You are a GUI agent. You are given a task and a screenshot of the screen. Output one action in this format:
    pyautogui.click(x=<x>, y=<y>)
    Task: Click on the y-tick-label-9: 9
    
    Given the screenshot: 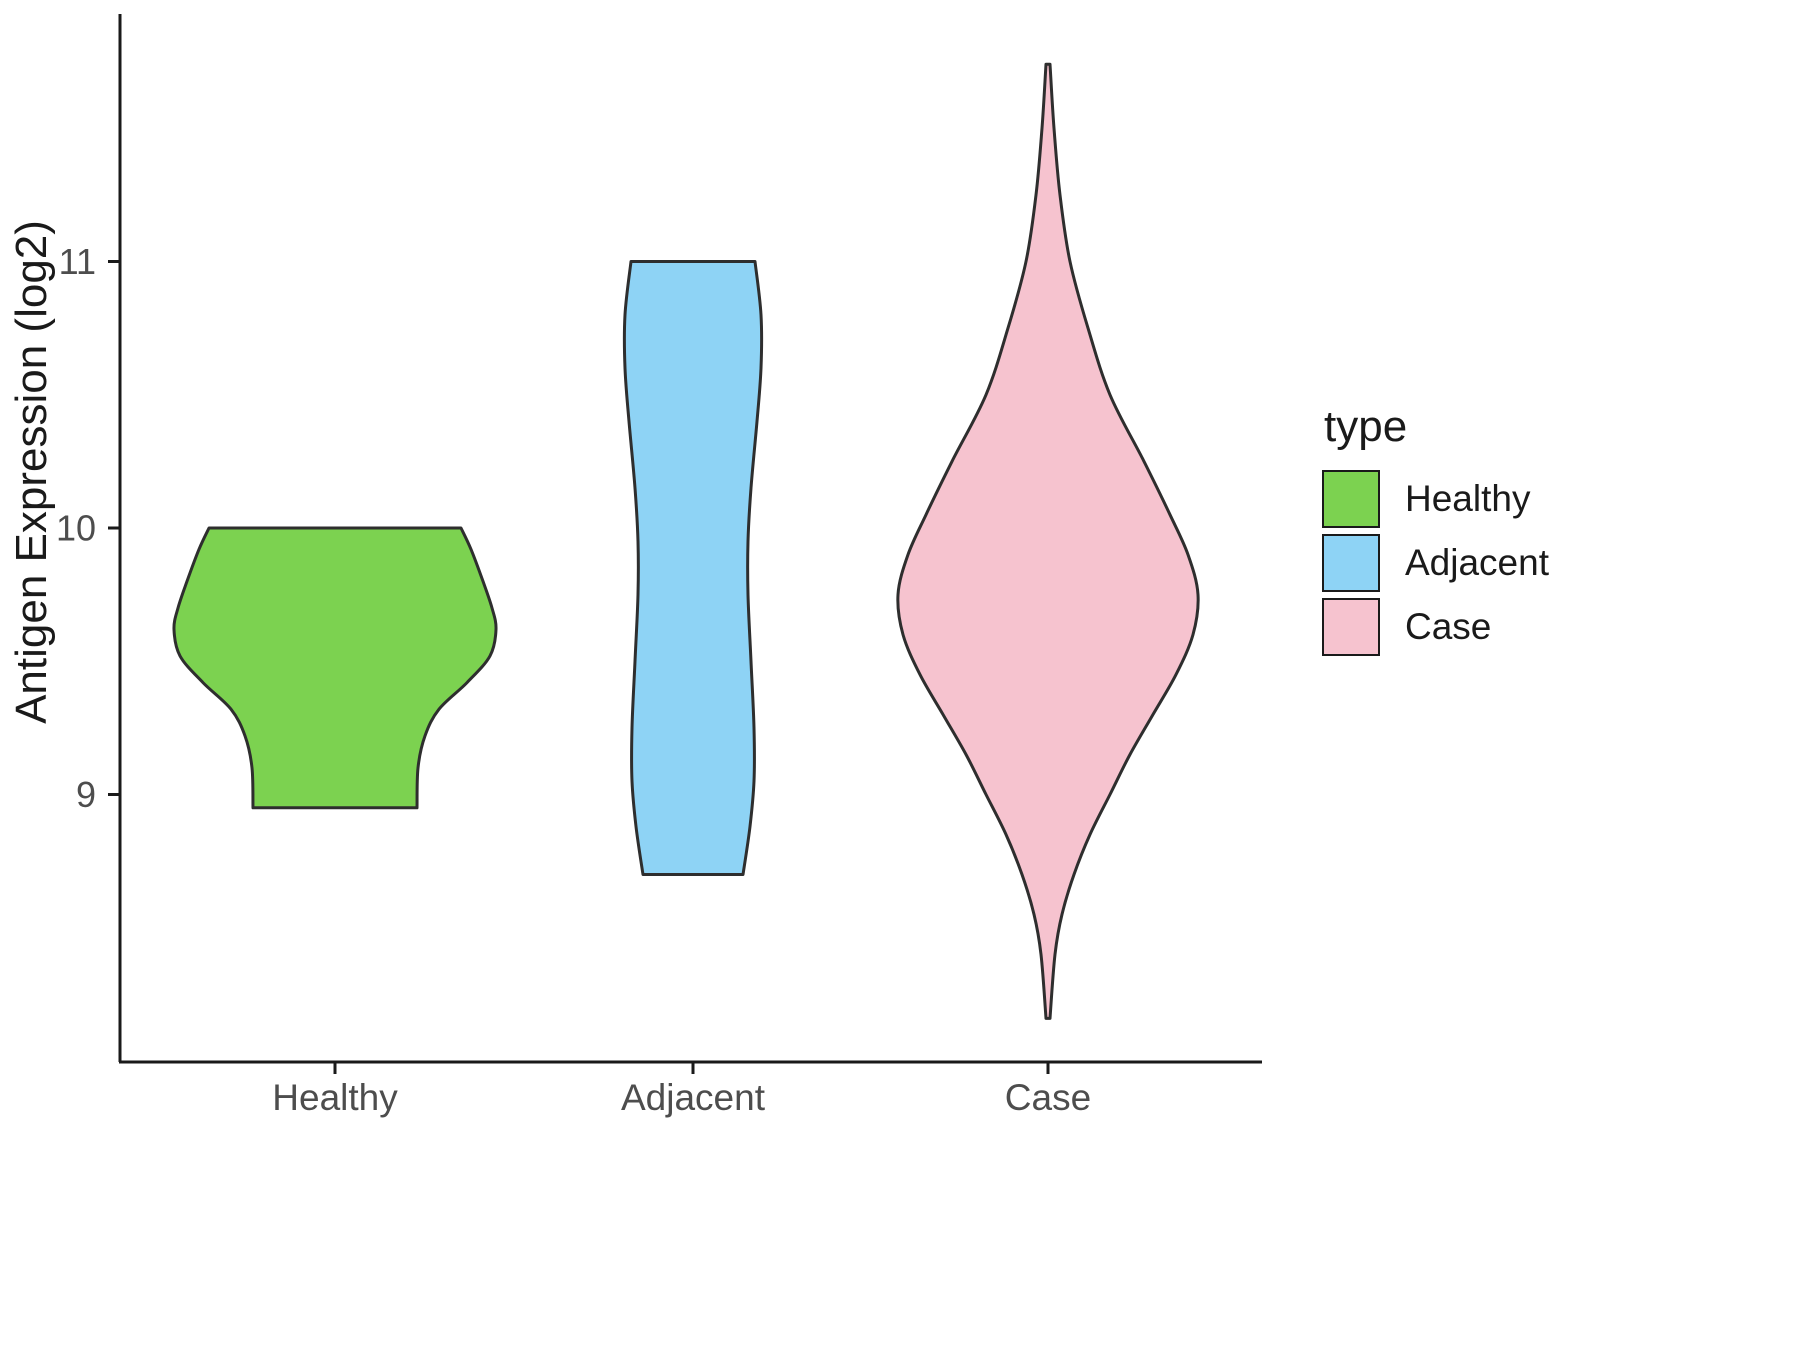 What is the action you would take?
    pyautogui.click(x=86, y=794)
    